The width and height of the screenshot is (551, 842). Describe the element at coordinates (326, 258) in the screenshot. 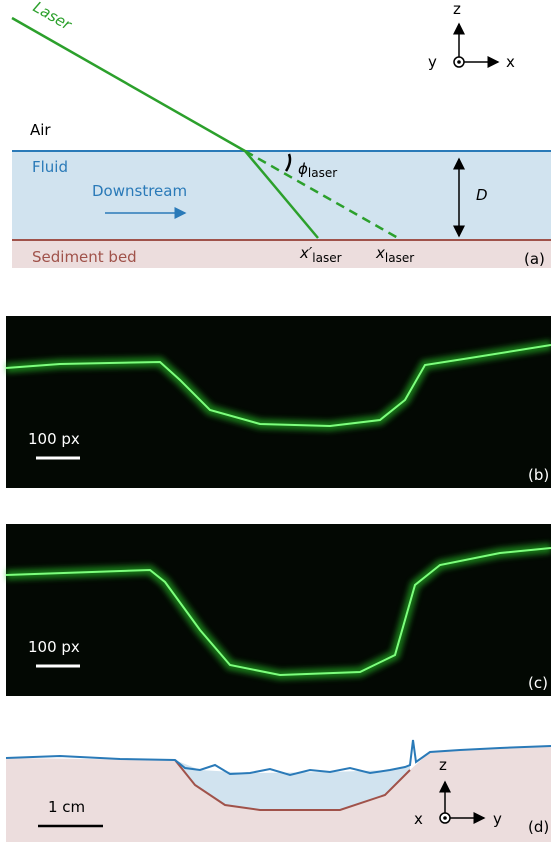

I see `x-prime-subscript: laser` at that location.